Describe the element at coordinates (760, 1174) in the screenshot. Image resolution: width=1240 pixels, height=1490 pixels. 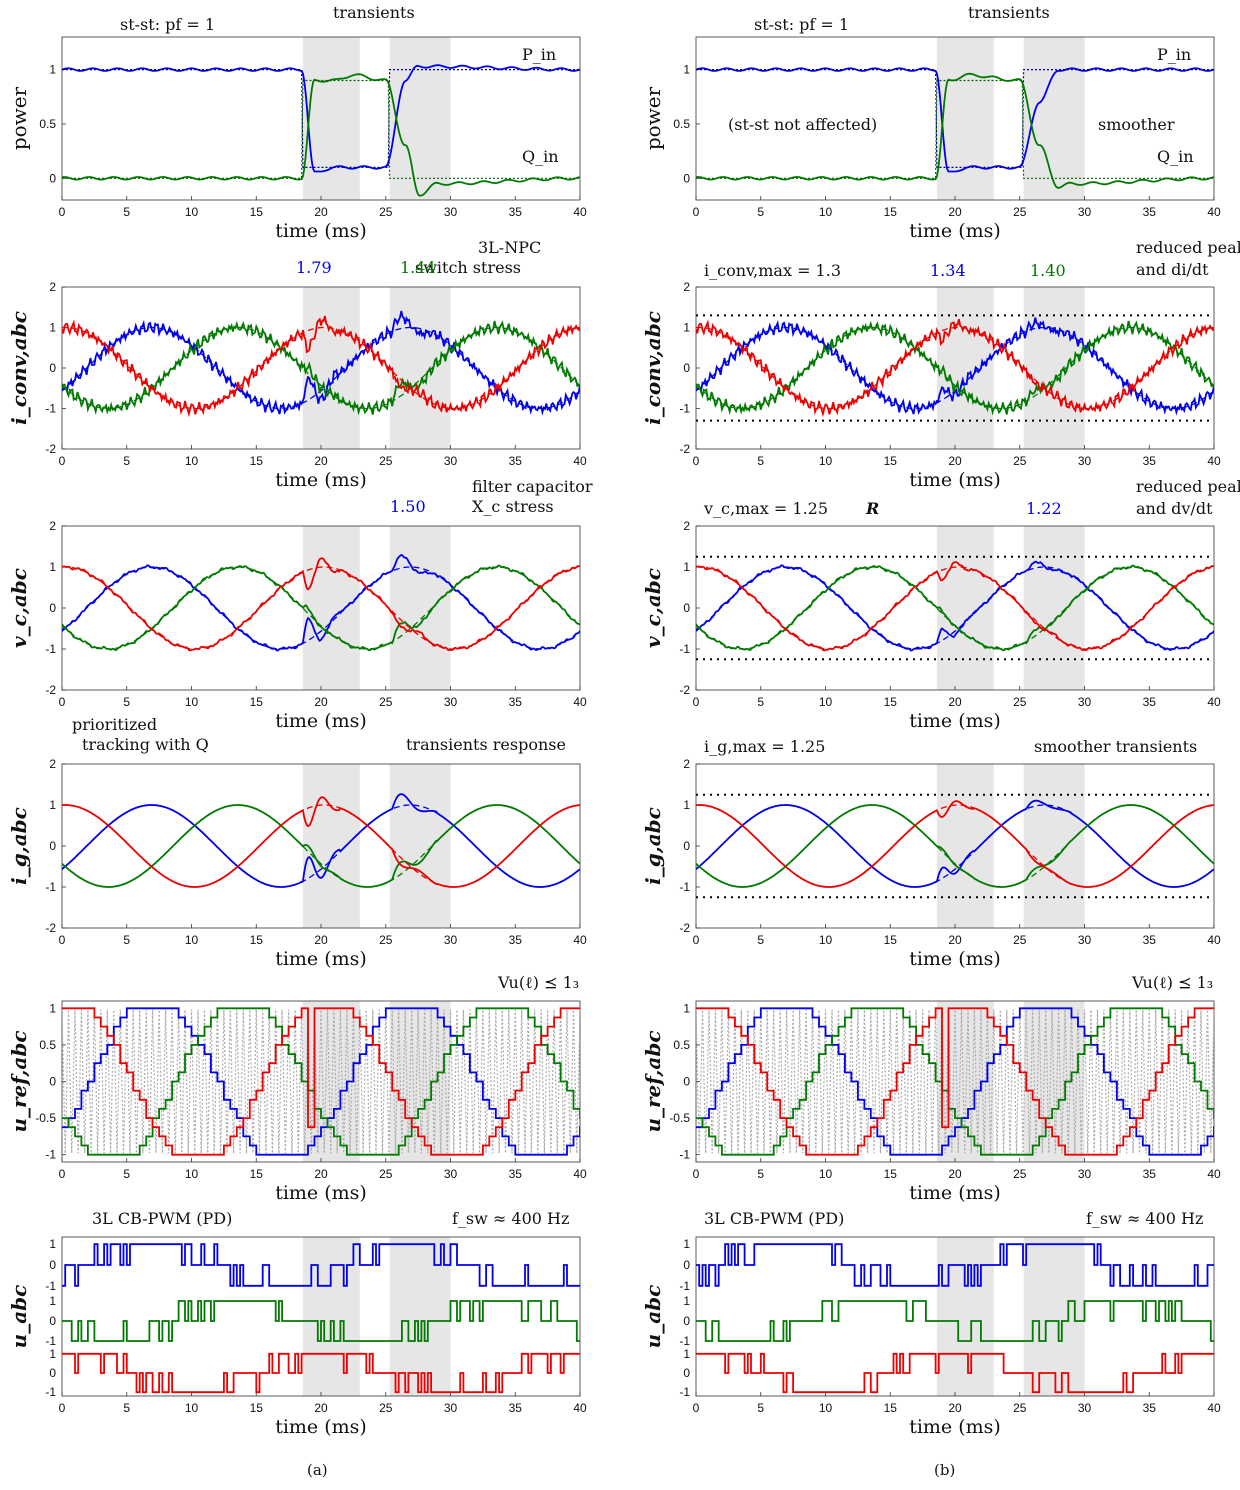
I see `b-uref-xtick-label: 5` at that location.